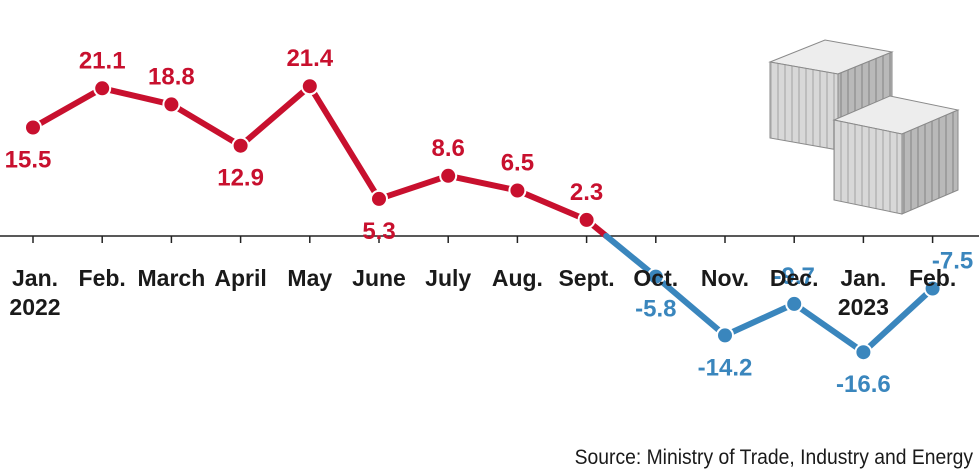  I want to click on x-tick-label: July, so click(448, 278).